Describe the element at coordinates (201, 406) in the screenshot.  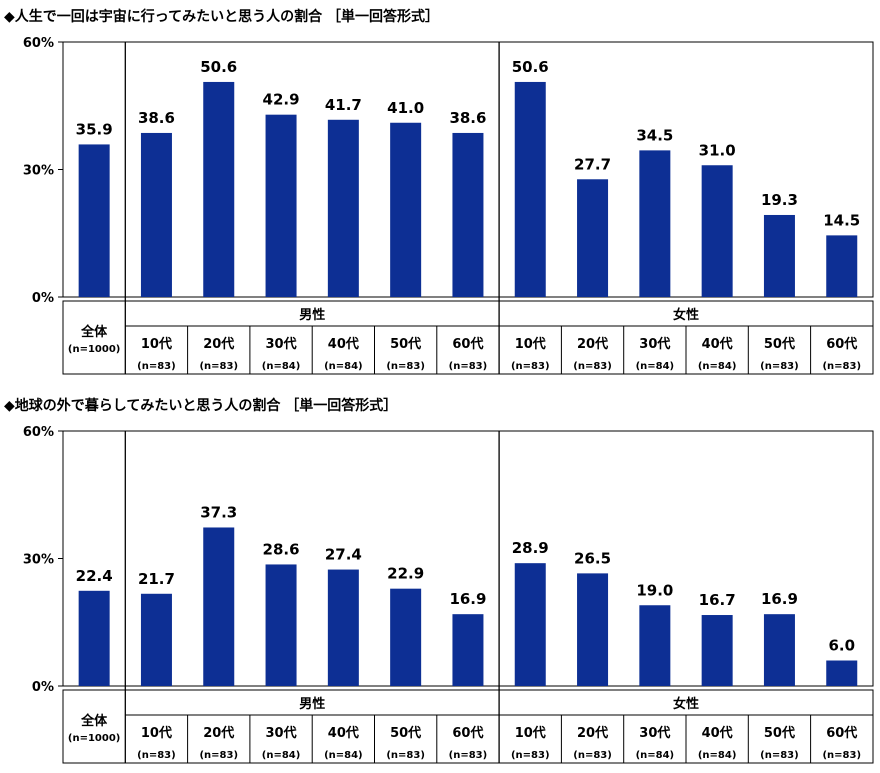
I see `chart-title: ◆地球の外で暮らしてみたいと思う人の割合 ［単一回答形式］` at that location.